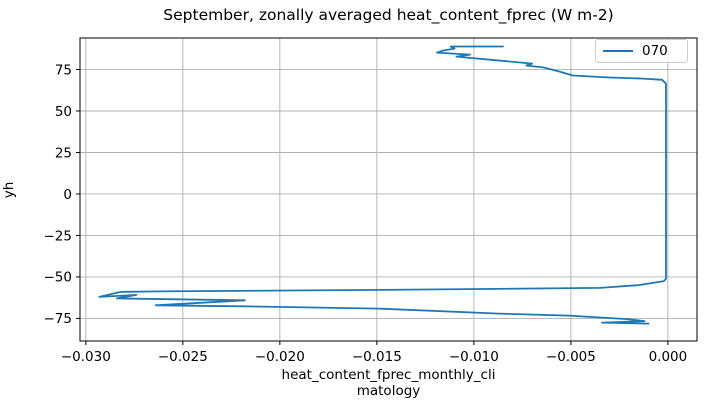 This screenshot has height=415, width=705. I want to click on x-tick-label: −0.030, so click(86, 357).